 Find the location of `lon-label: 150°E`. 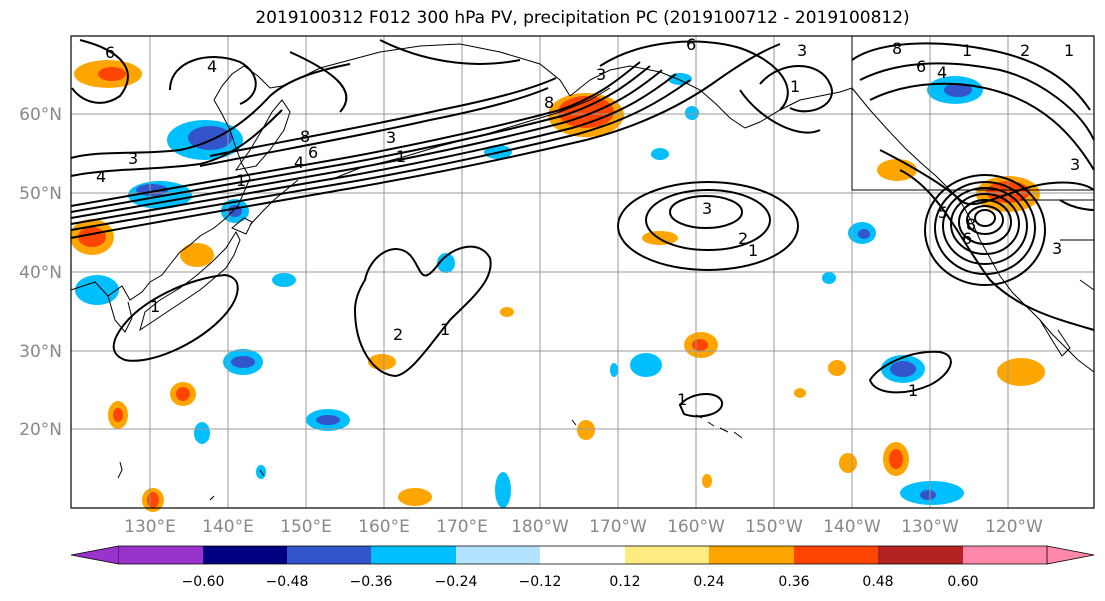

lon-label: 150°E is located at coordinates (306, 527).